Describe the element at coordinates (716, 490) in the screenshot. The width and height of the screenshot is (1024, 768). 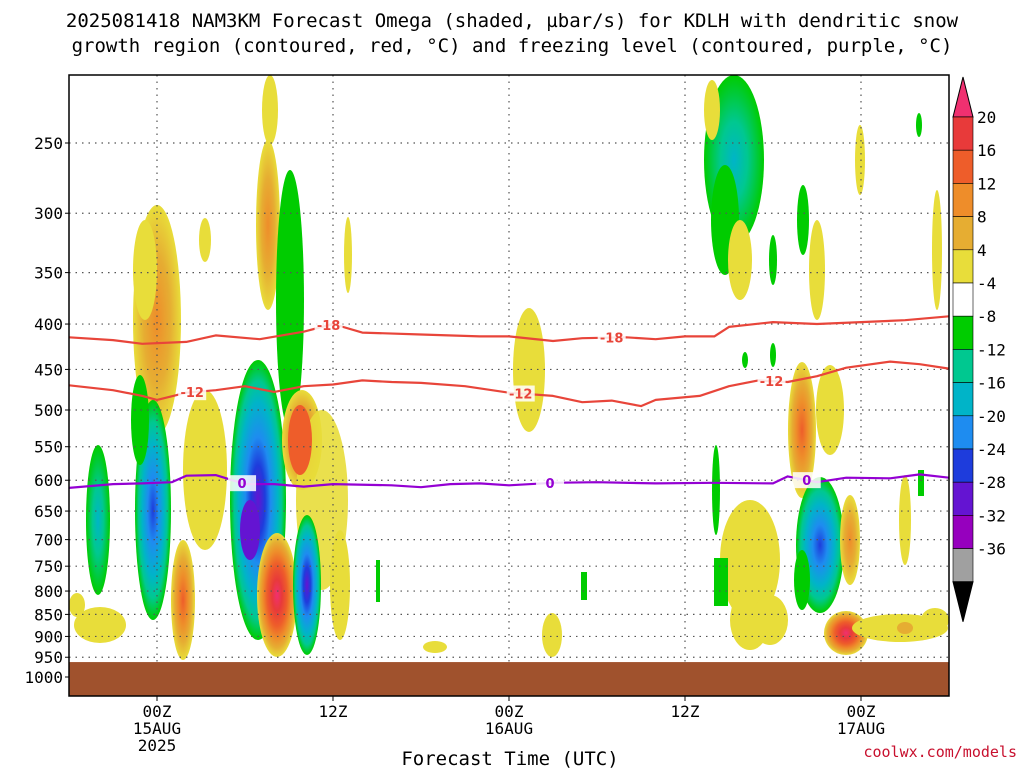
I see `omega-cell-lower-14z-green2` at that location.